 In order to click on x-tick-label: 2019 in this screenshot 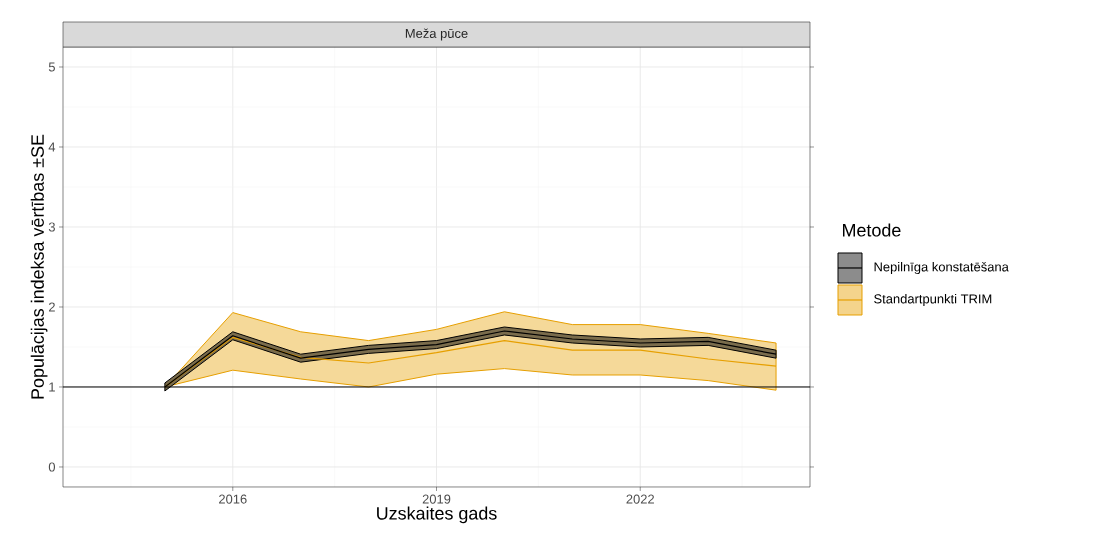, I will do `click(436, 499)`.